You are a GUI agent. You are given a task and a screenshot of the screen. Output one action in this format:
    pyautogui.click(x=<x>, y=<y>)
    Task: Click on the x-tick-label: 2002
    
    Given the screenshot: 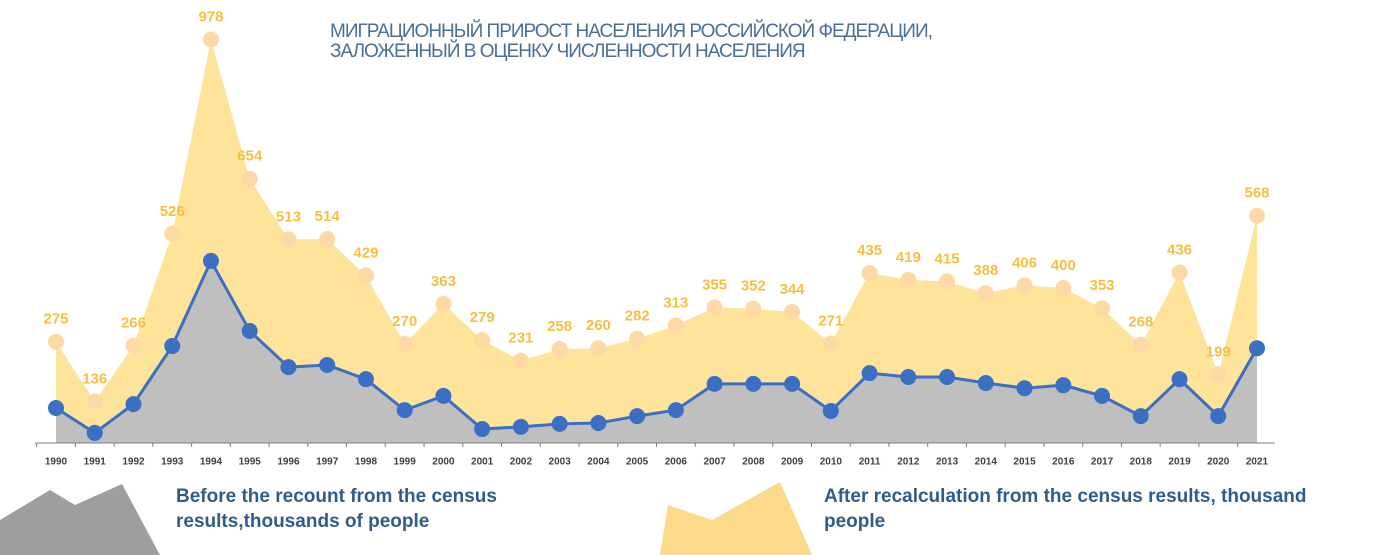 What is the action you would take?
    pyautogui.click(x=521, y=462)
    